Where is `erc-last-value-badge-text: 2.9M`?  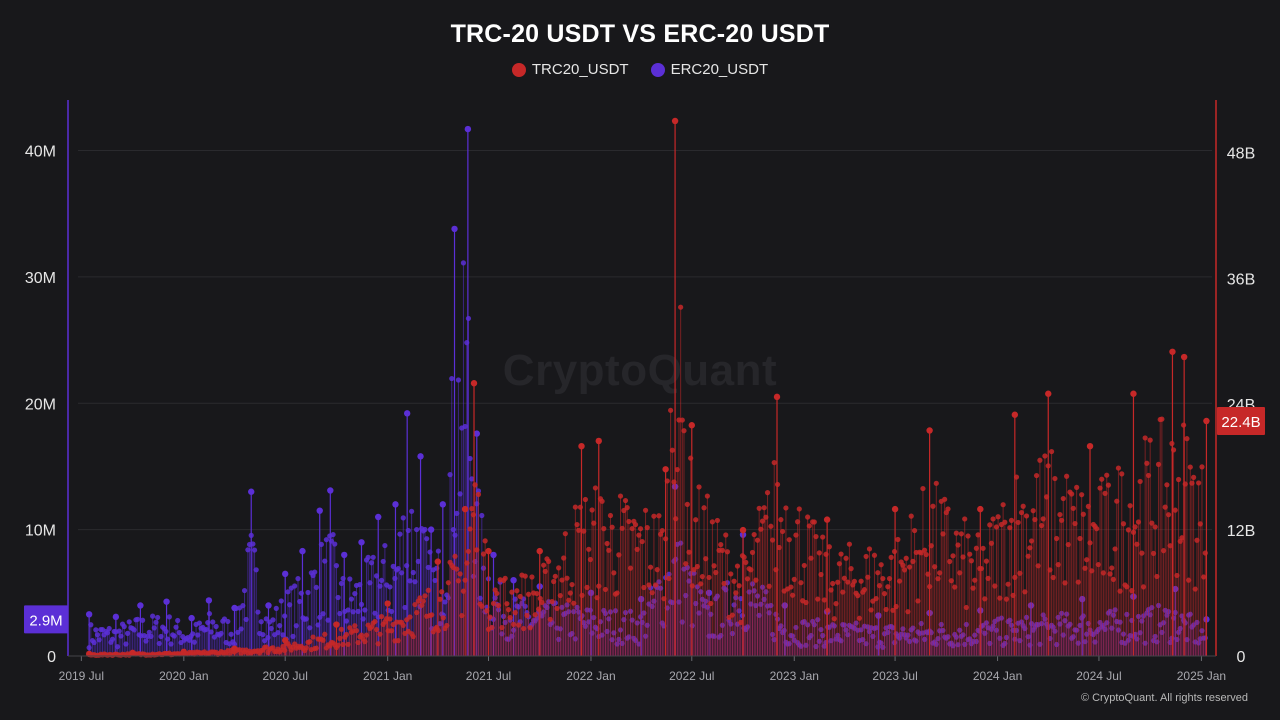
erc-last-value-badge-text: 2.9M is located at coordinates (45, 620).